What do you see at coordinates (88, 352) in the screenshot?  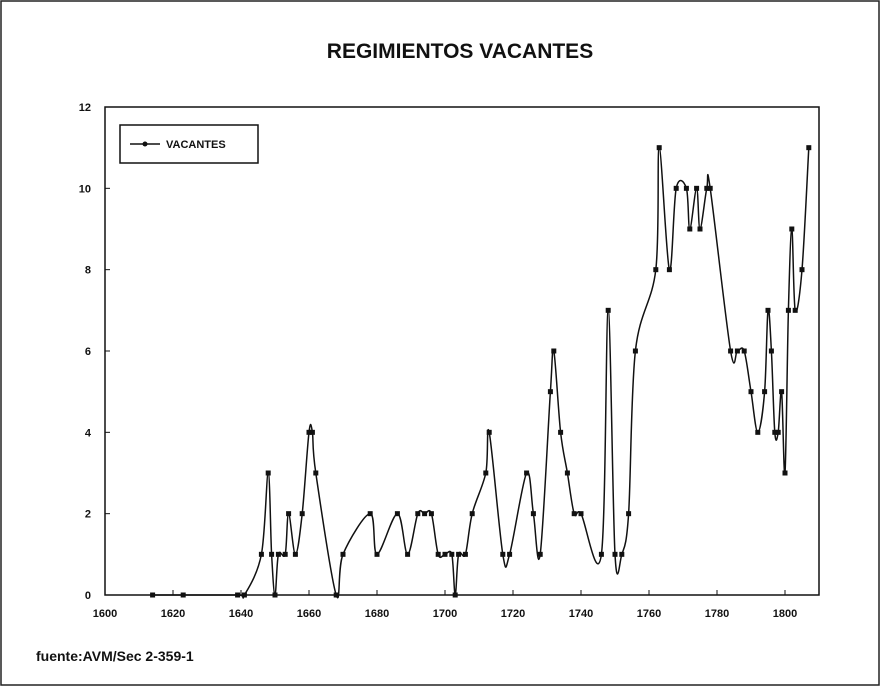 I see `y-tick-label: 6` at bounding box center [88, 352].